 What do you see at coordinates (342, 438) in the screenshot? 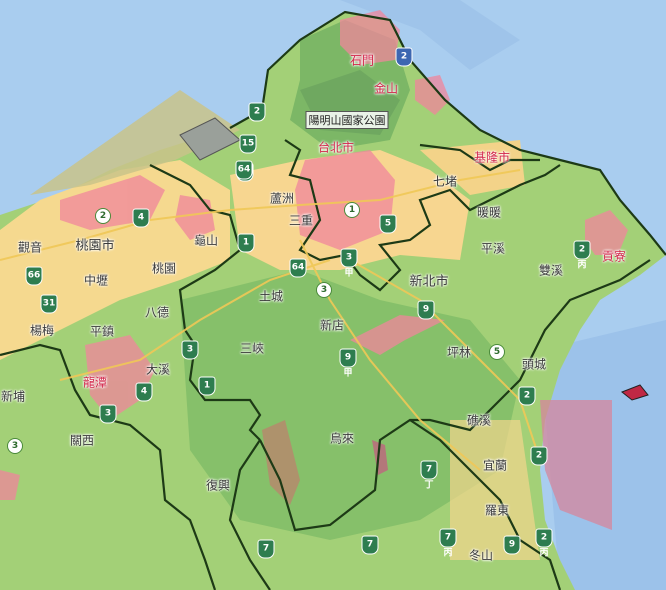
I see `place-label-wulai: 烏來` at bounding box center [342, 438].